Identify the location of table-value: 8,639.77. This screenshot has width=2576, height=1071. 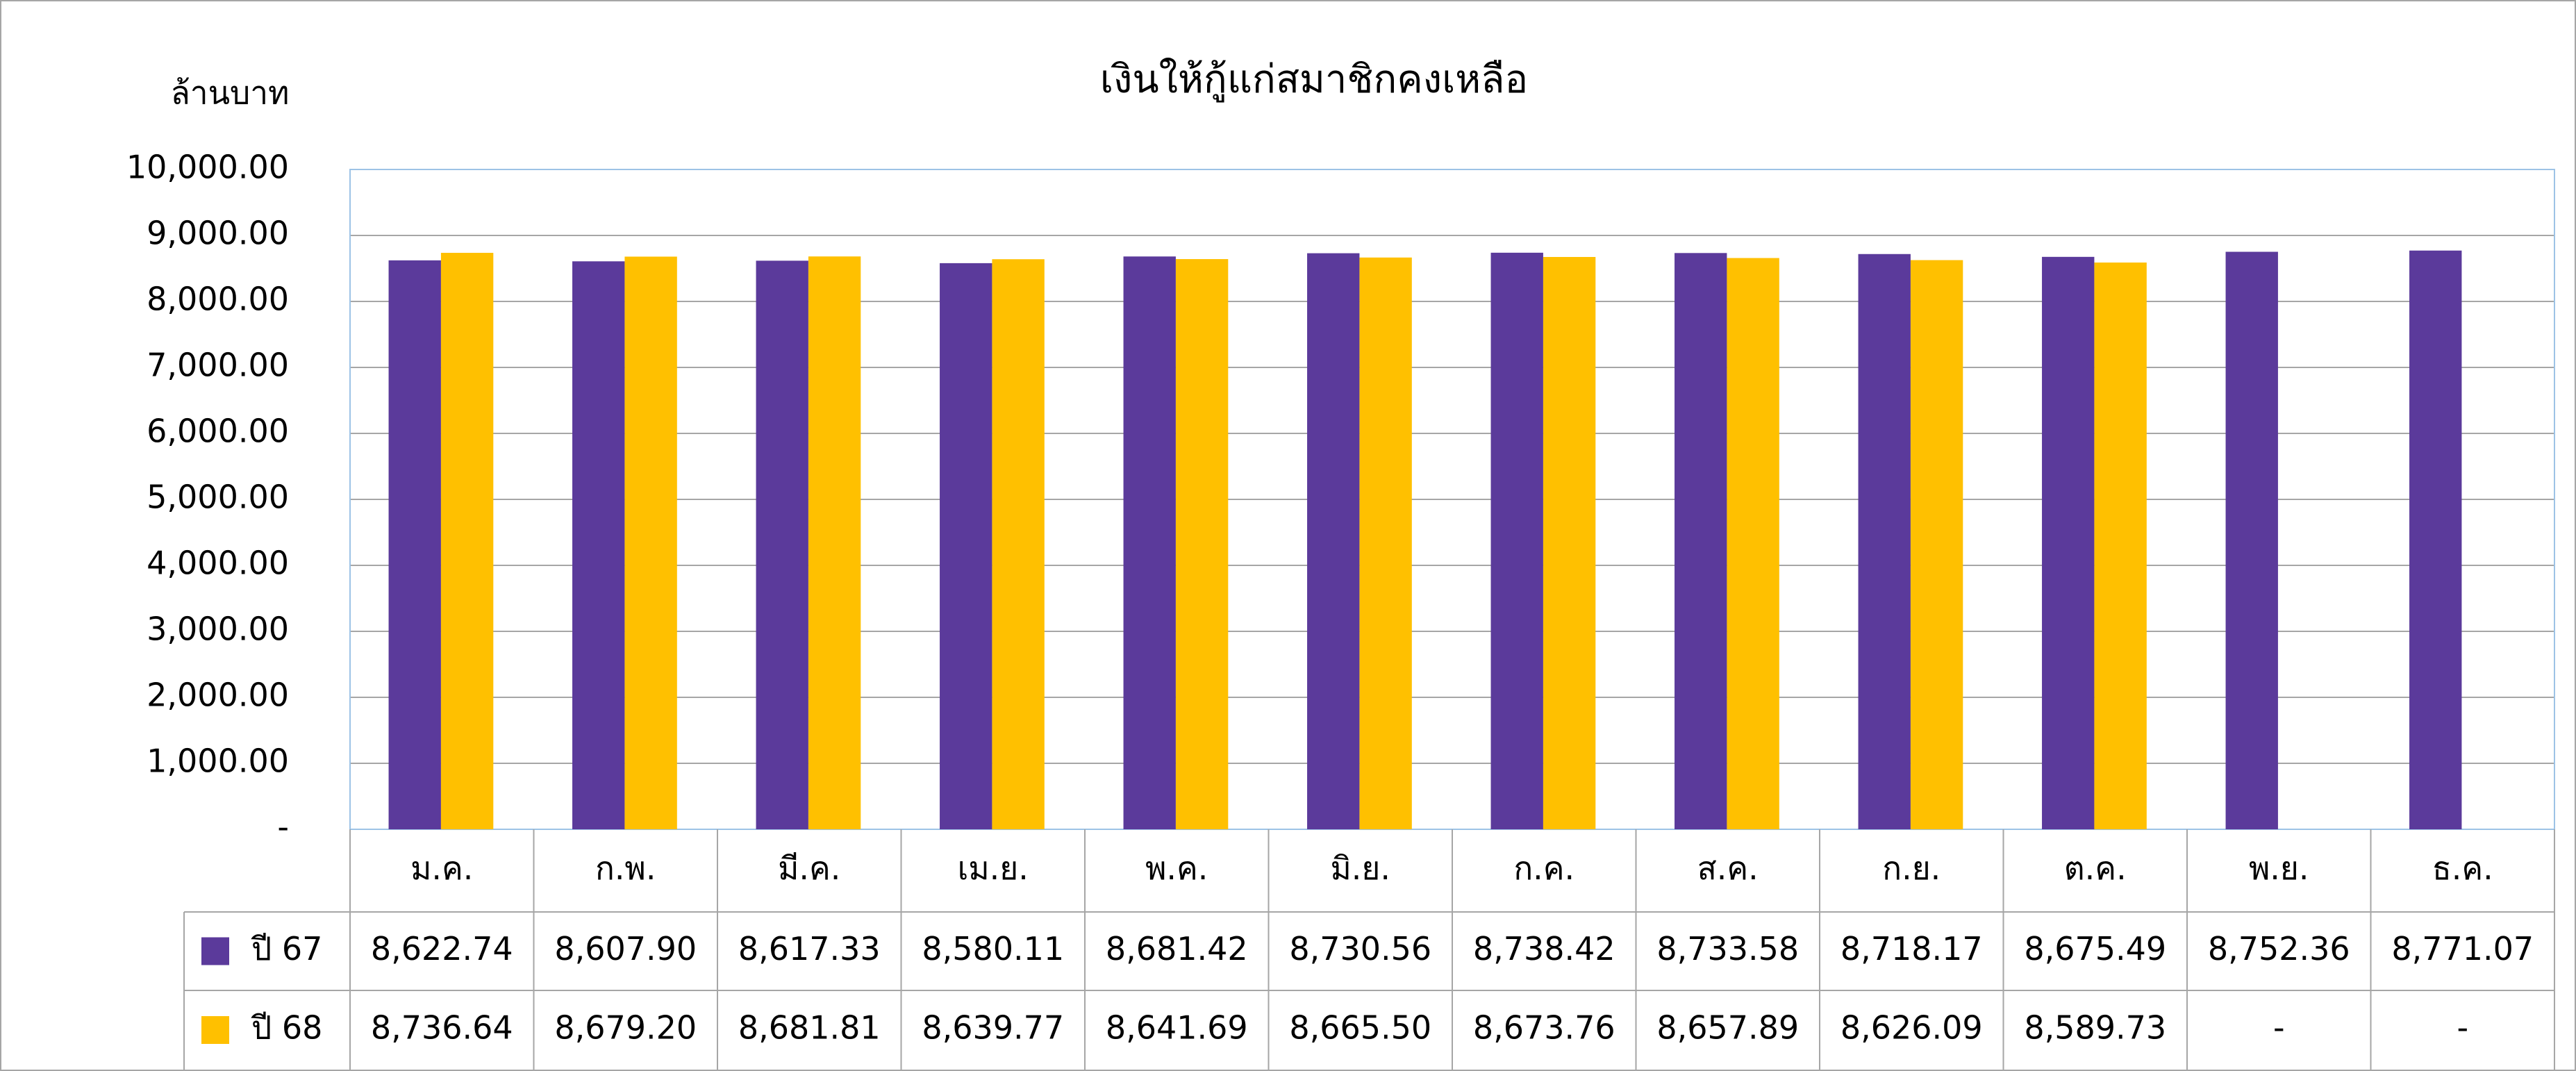
(993, 1028).